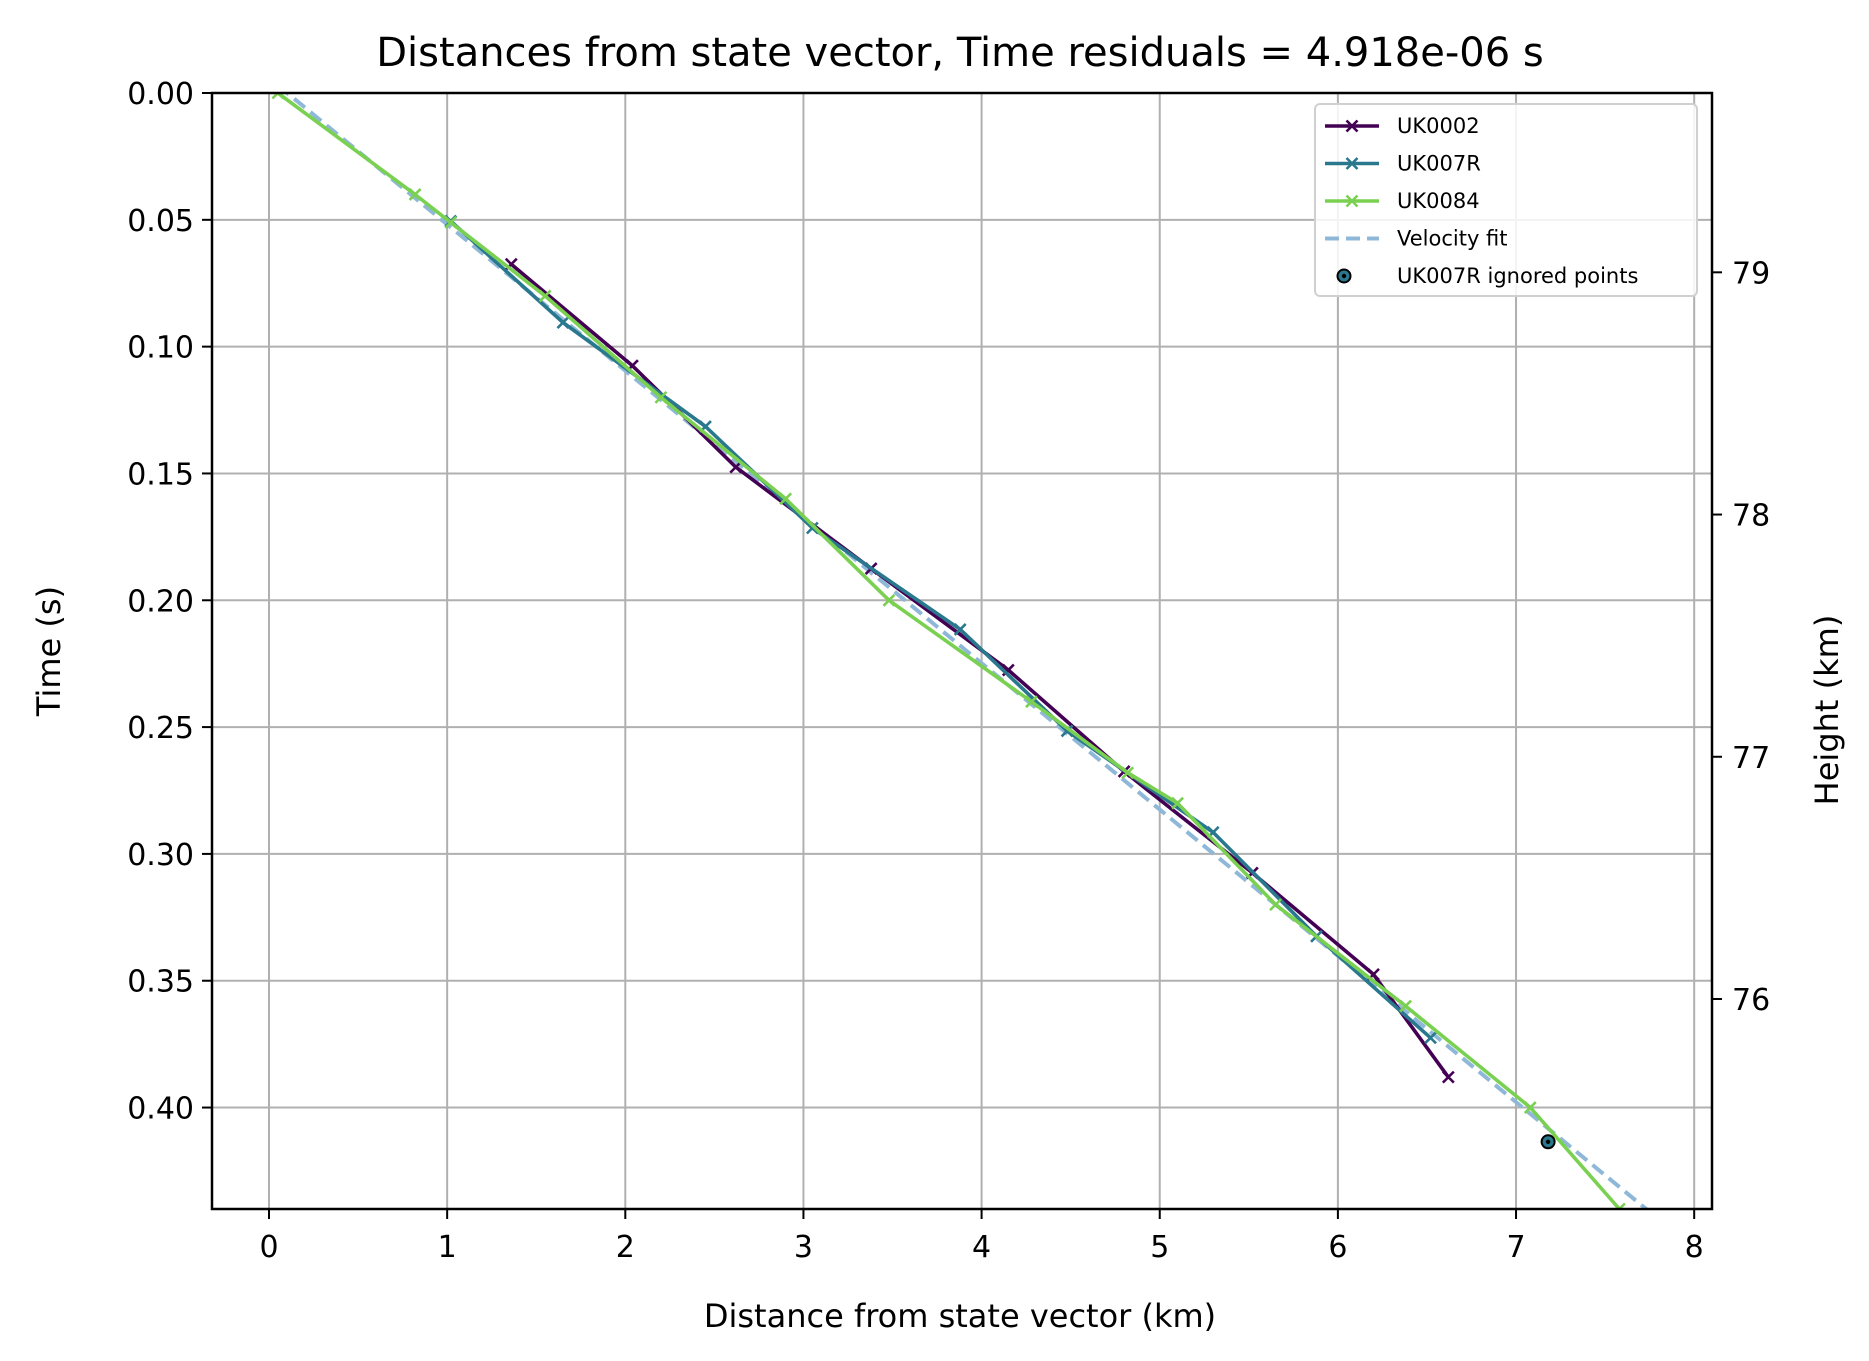 The image size is (1869, 1361). I want to click on x-tick-label: 2, so click(625, 1247).